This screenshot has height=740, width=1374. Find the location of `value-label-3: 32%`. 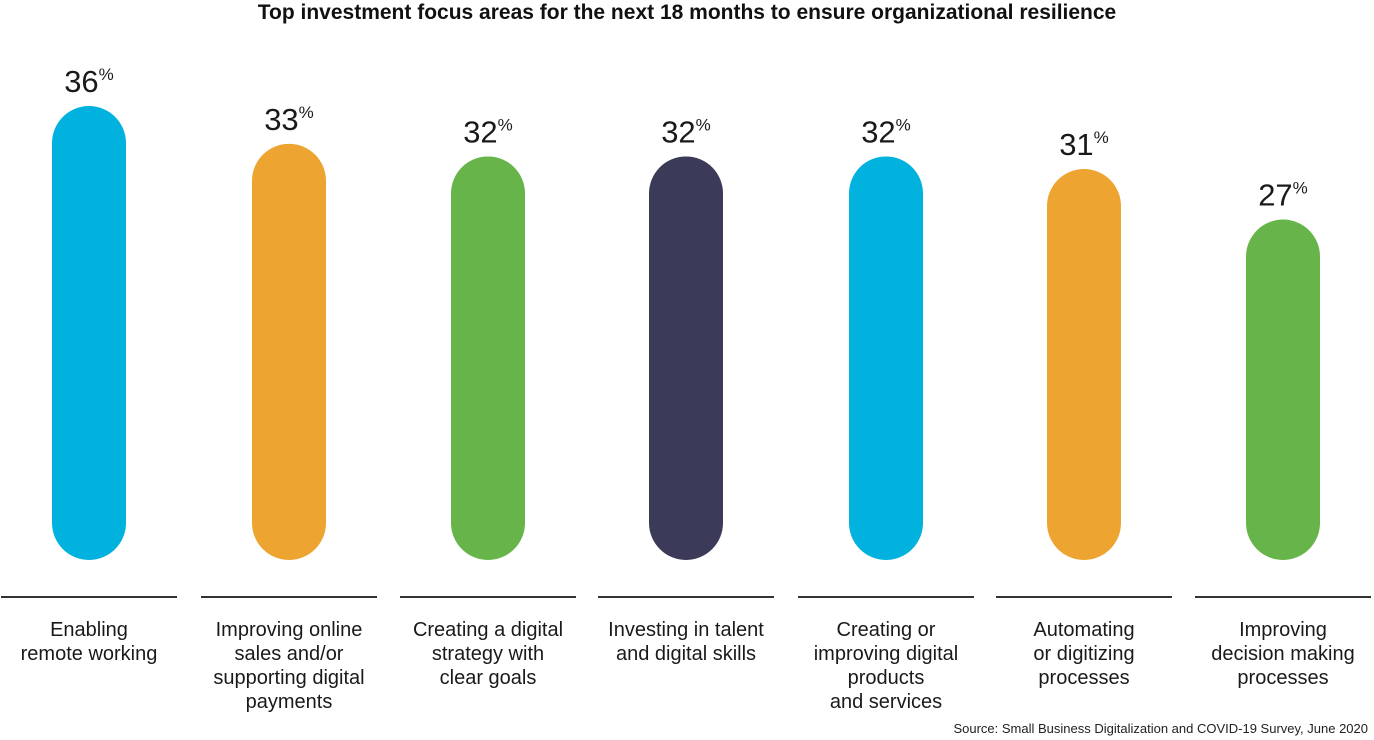

value-label-3: 32% is located at coordinates (488, 131).